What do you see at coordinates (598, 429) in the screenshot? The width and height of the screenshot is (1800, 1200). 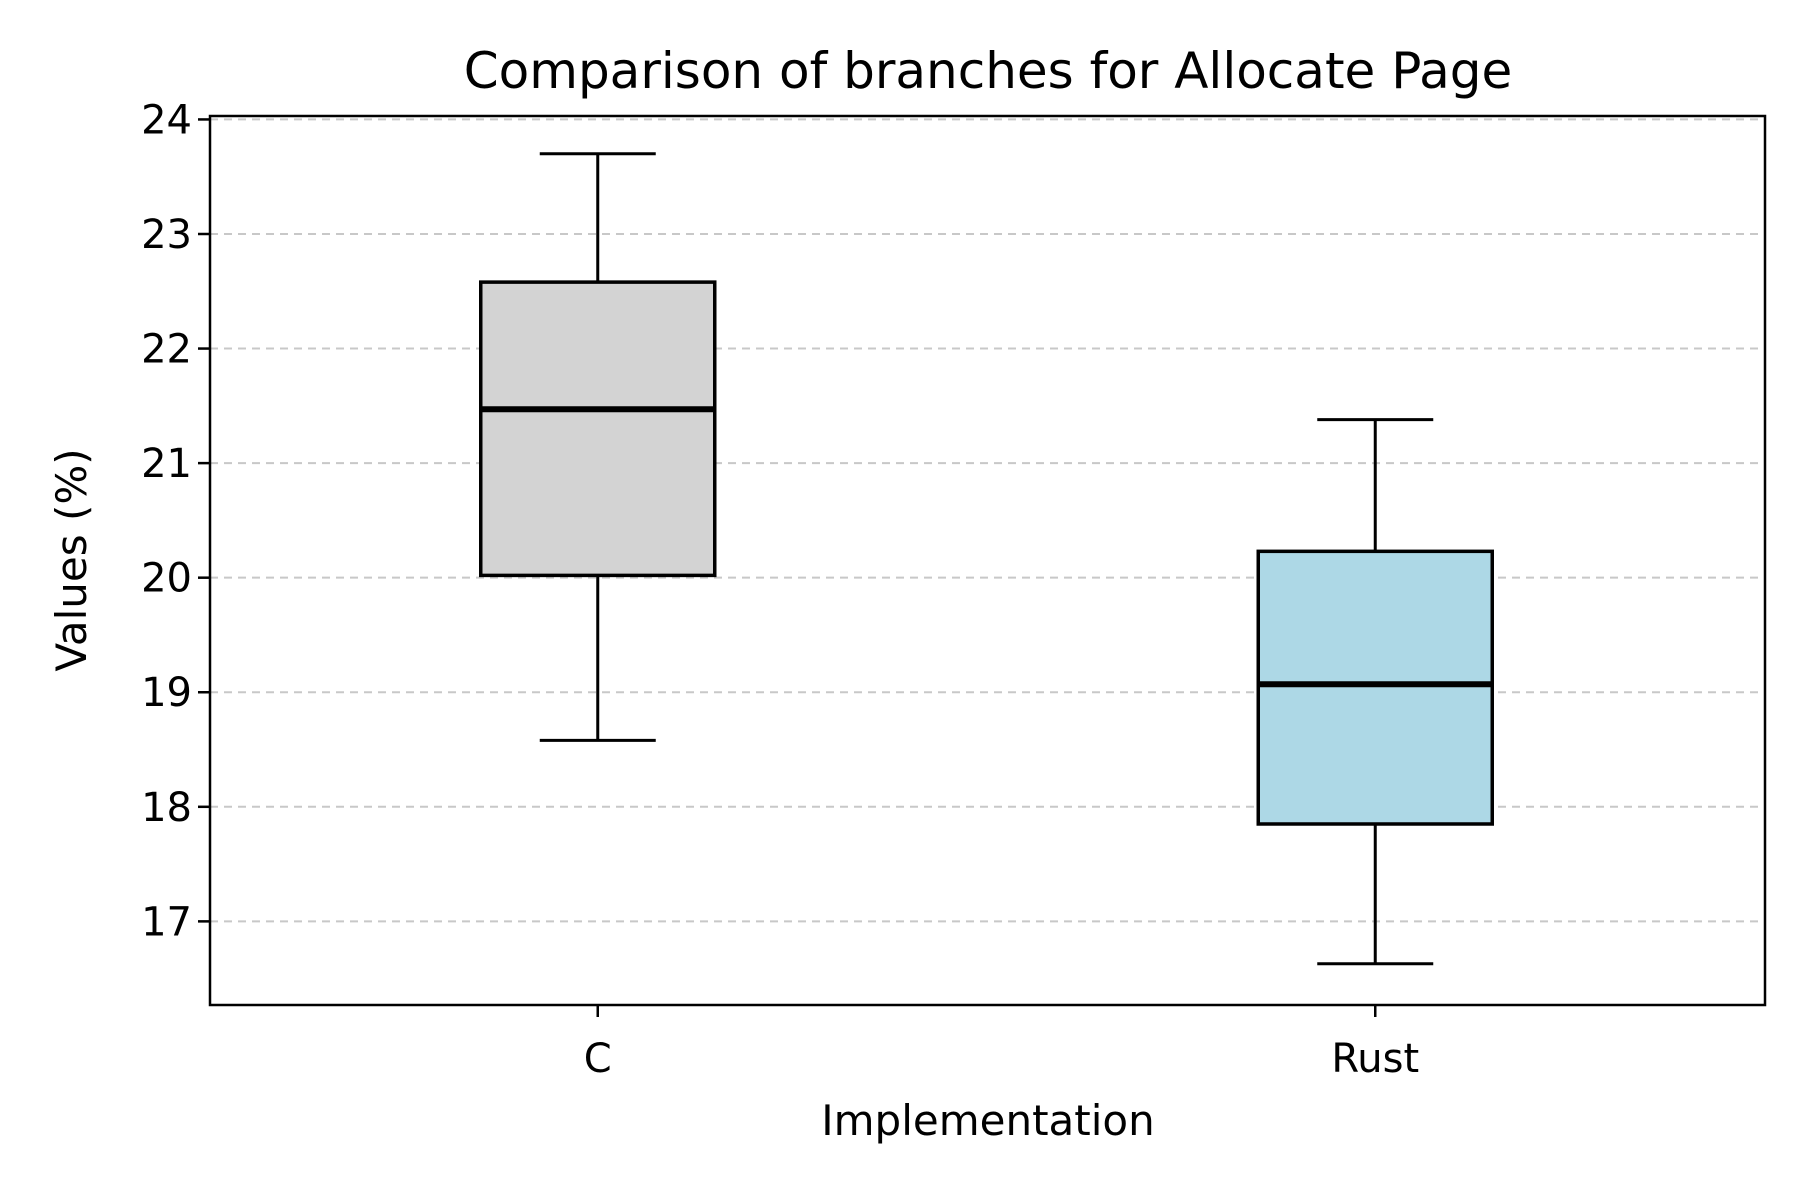 I see `box-c` at bounding box center [598, 429].